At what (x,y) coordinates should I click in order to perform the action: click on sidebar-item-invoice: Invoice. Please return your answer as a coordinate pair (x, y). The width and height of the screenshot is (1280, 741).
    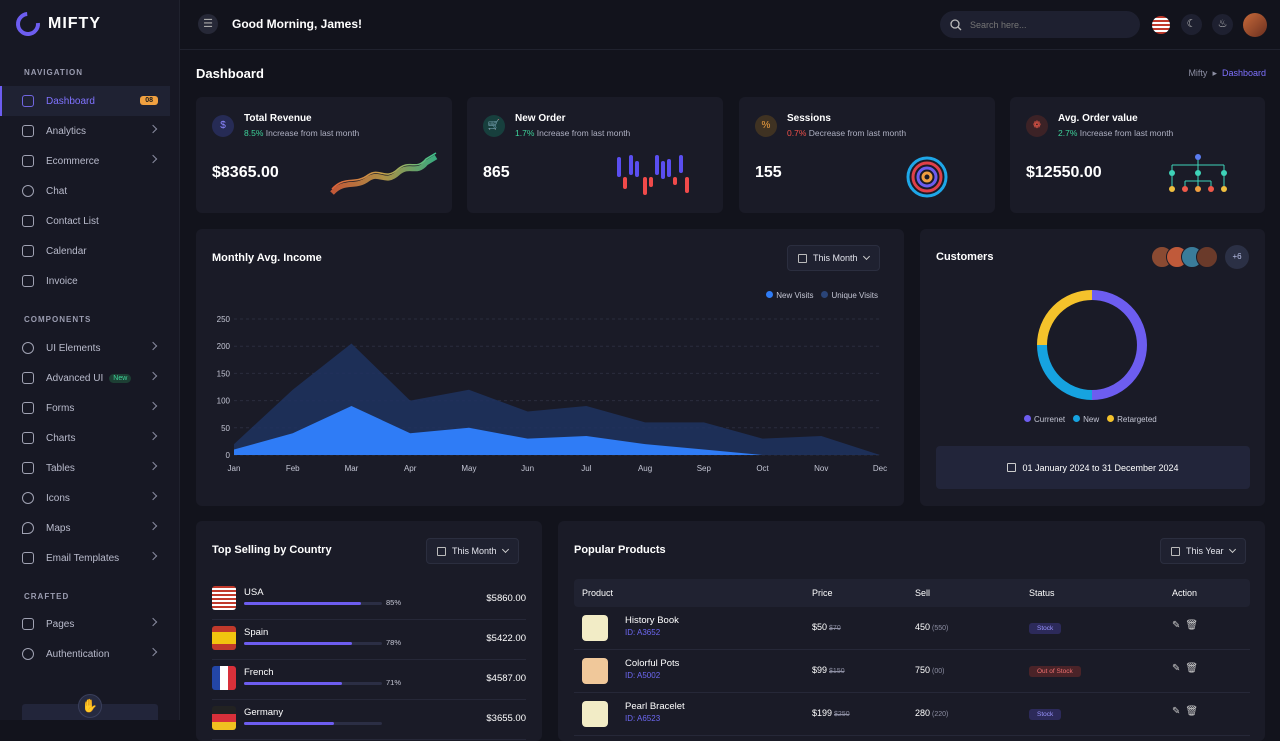
    Looking at the image, I should click on (85, 281).